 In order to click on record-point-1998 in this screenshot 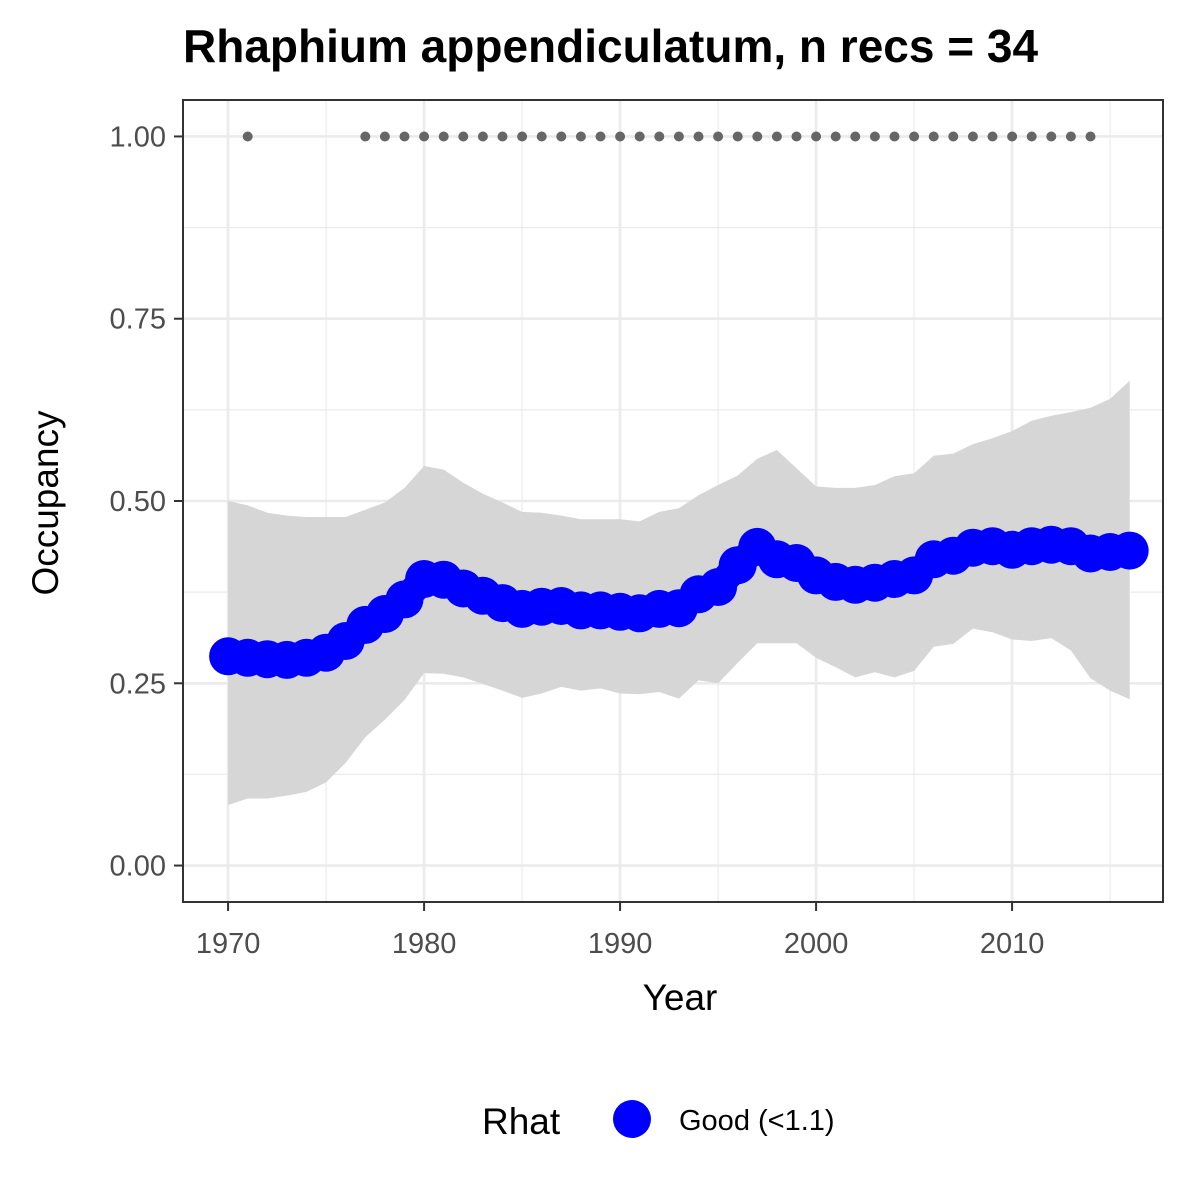, I will do `click(776, 136)`.